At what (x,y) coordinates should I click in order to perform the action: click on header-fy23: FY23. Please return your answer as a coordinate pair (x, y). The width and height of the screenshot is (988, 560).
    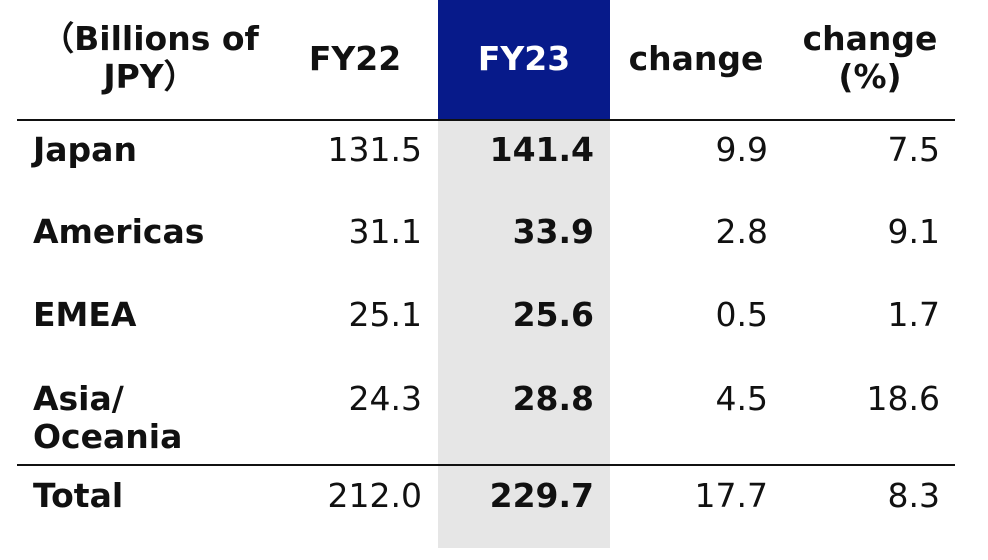
    Looking at the image, I should click on (524, 58).